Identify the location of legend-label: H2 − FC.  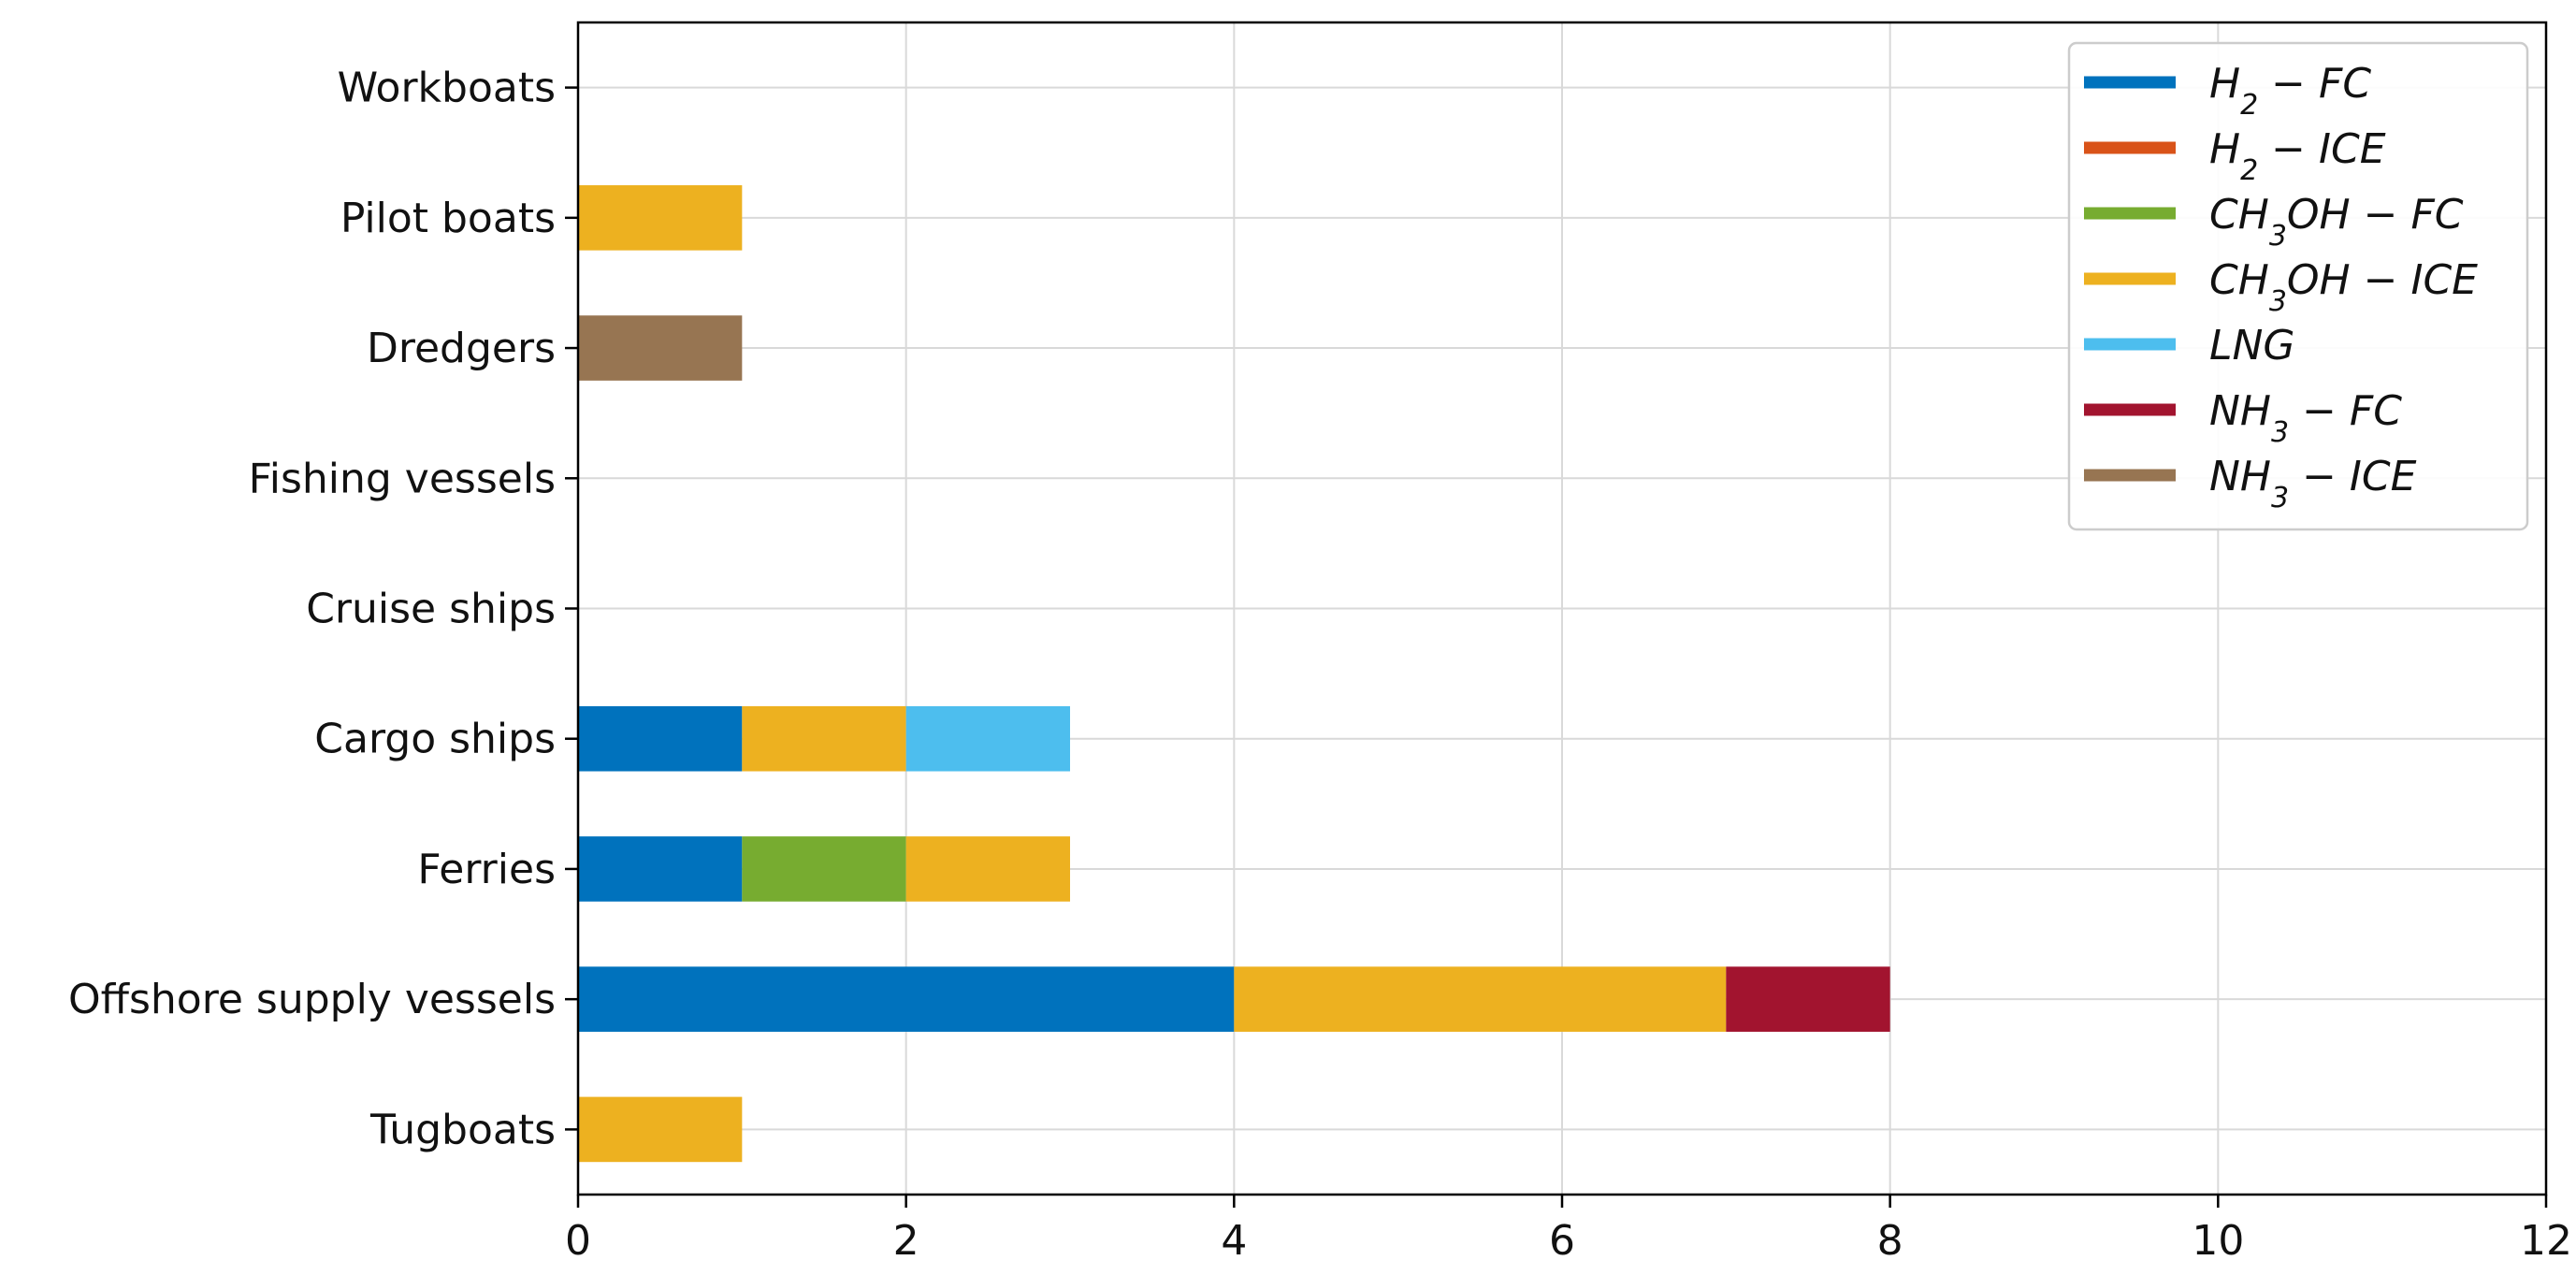
(2290, 91).